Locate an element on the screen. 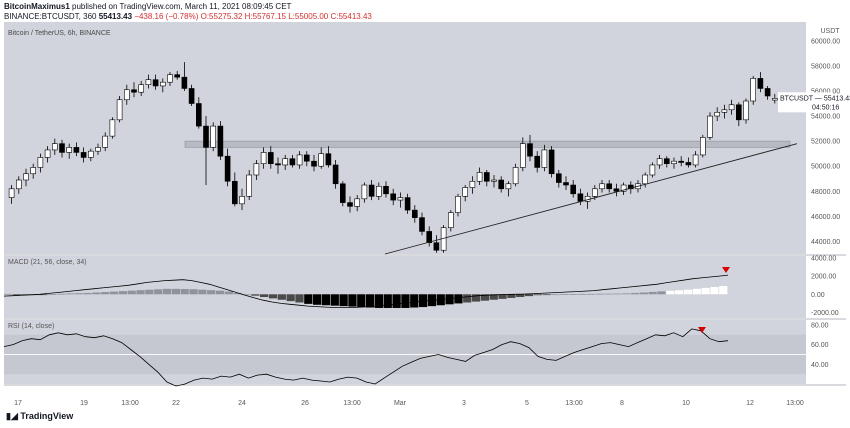 This screenshot has height=428, width=850. tradingview-icon: ▮◢ is located at coordinates (12, 416).